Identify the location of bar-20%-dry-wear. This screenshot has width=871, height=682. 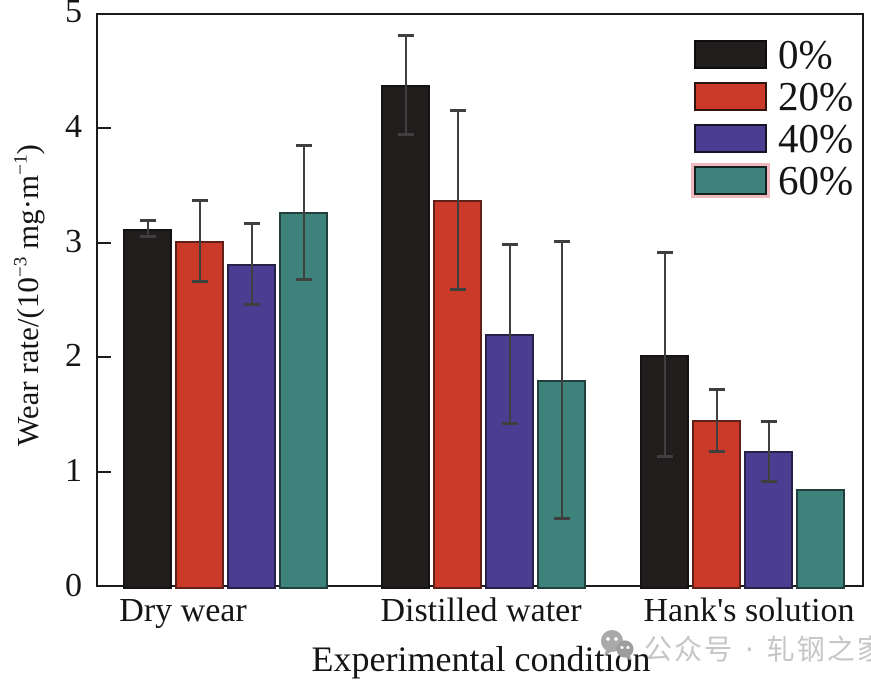
(199, 415).